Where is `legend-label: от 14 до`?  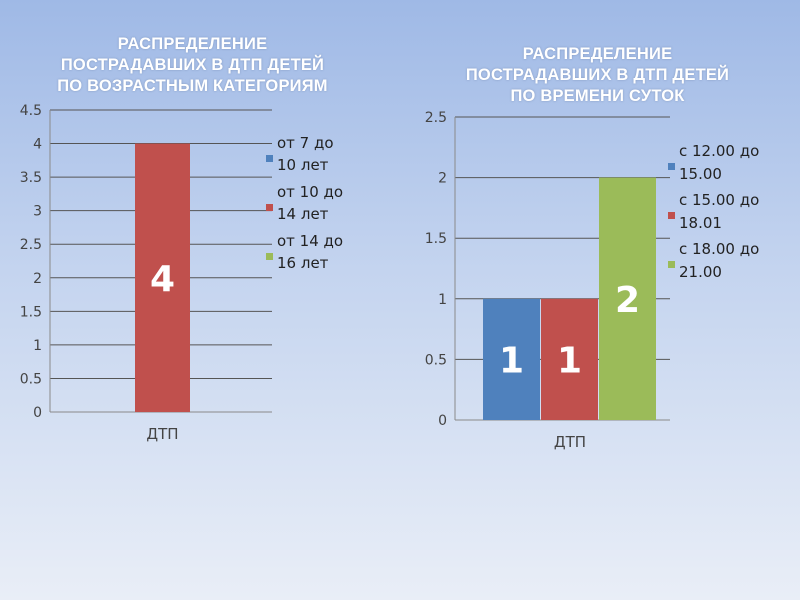 legend-label: от 14 до is located at coordinates (310, 241).